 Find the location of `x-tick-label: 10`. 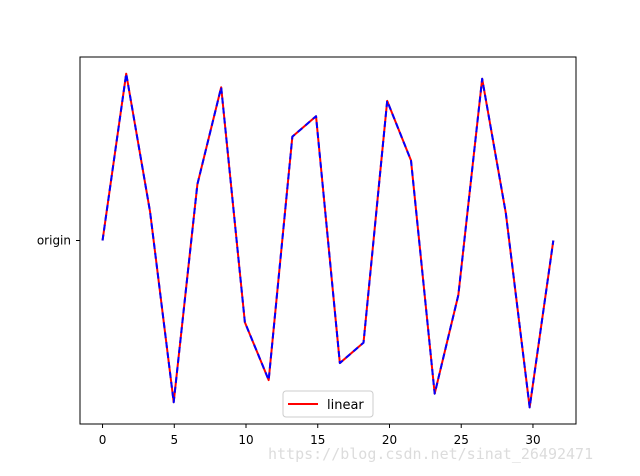

x-tick-label: 10 is located at coordinates (245, 440).